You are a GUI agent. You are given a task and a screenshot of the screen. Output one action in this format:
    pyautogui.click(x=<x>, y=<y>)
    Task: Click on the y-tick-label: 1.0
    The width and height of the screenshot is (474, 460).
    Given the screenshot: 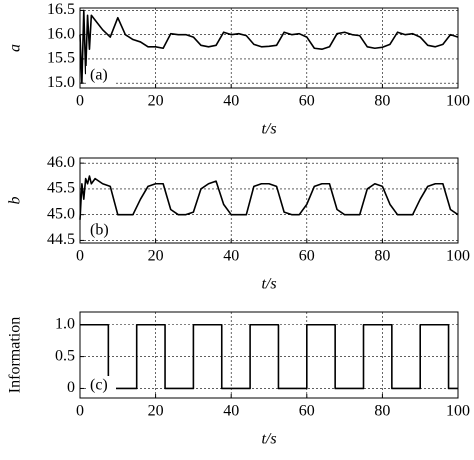 What is the action you would take?
    pyautogui.click(x=65, y=323)
    